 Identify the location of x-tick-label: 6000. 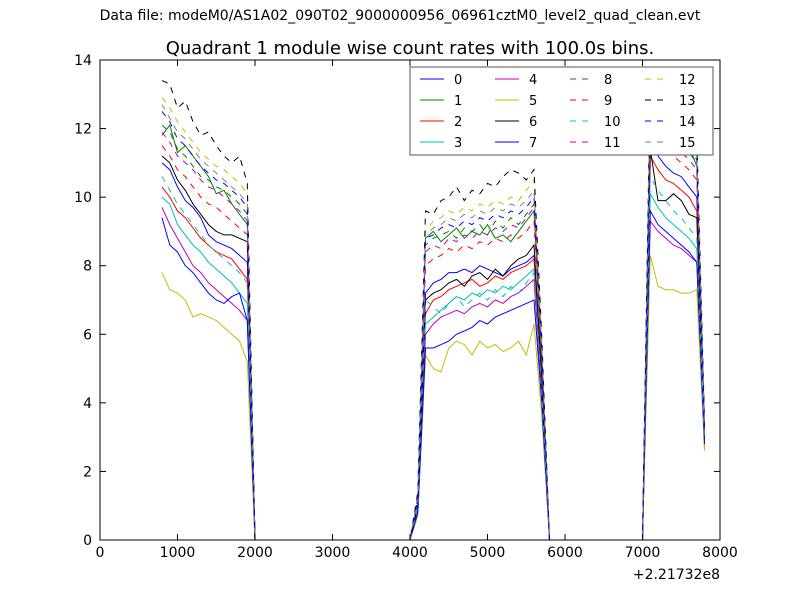
(565, 553).